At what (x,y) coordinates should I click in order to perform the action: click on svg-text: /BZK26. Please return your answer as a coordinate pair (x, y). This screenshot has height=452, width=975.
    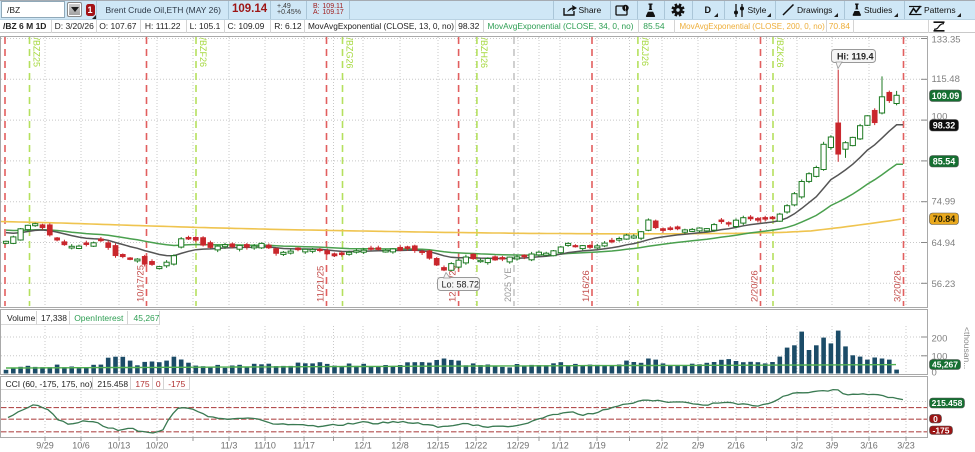
    Looking at the image, I should click on (780, 53).